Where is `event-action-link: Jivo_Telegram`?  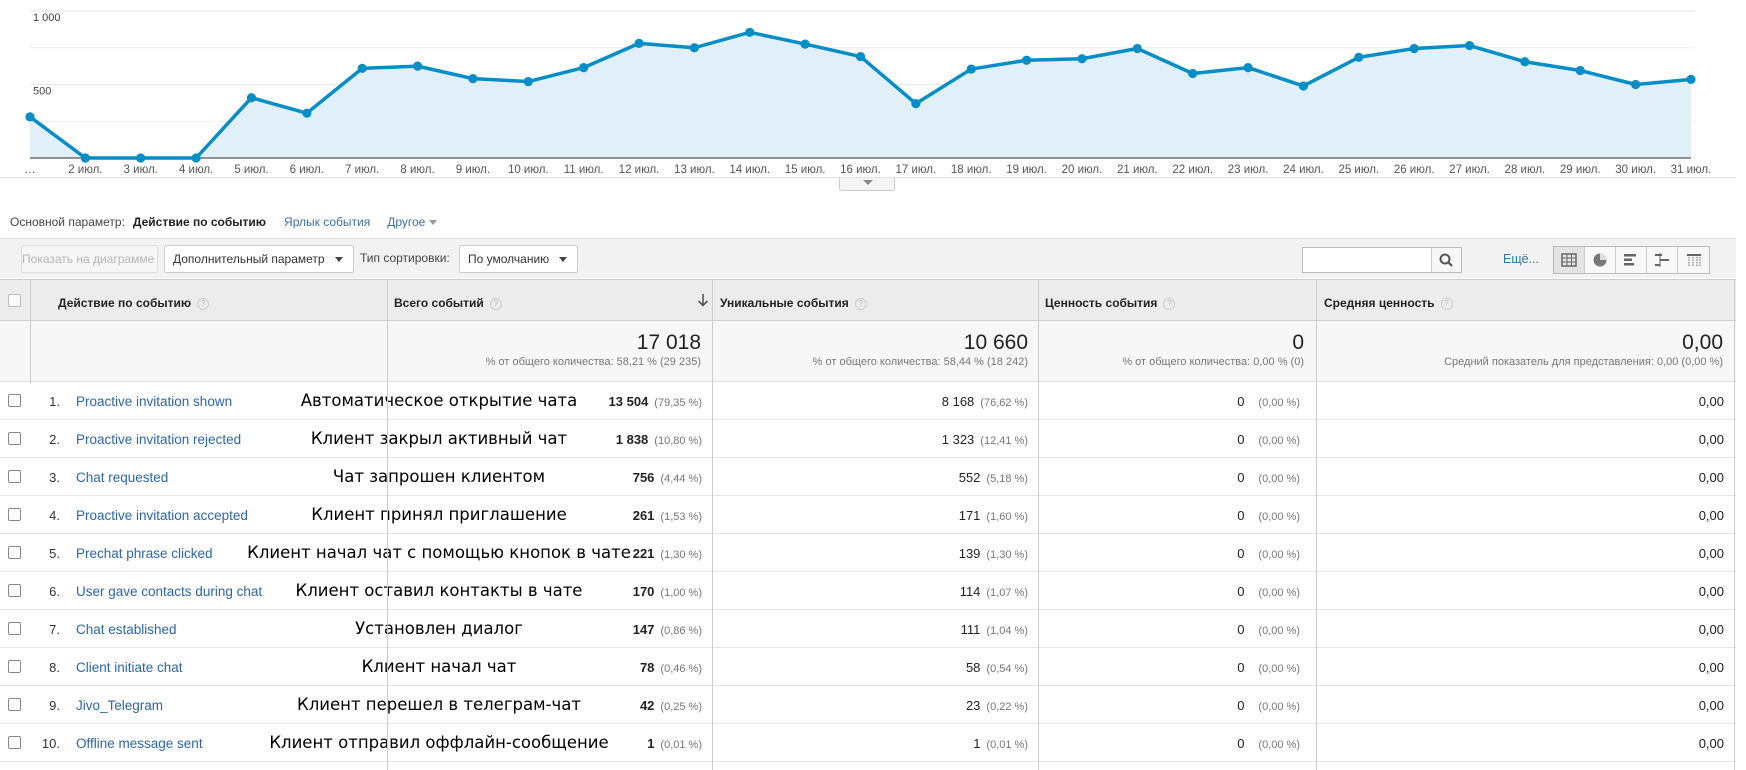 event-action-link: Jivo_Telegram is located at coordinates (120, 705).